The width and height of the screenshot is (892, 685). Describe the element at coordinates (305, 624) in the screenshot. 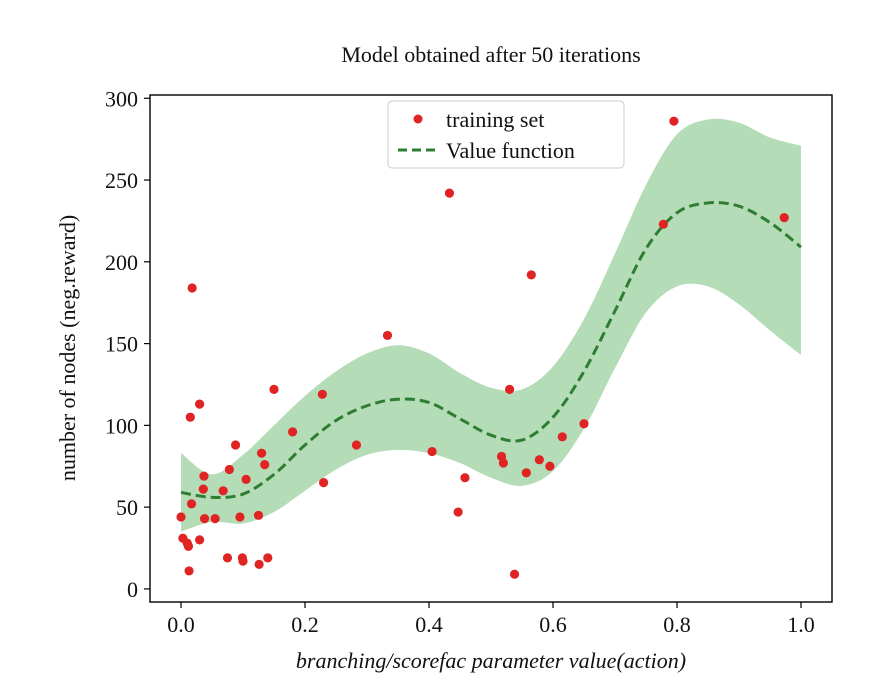

I see `x-tick-label: 0.2` at that location.